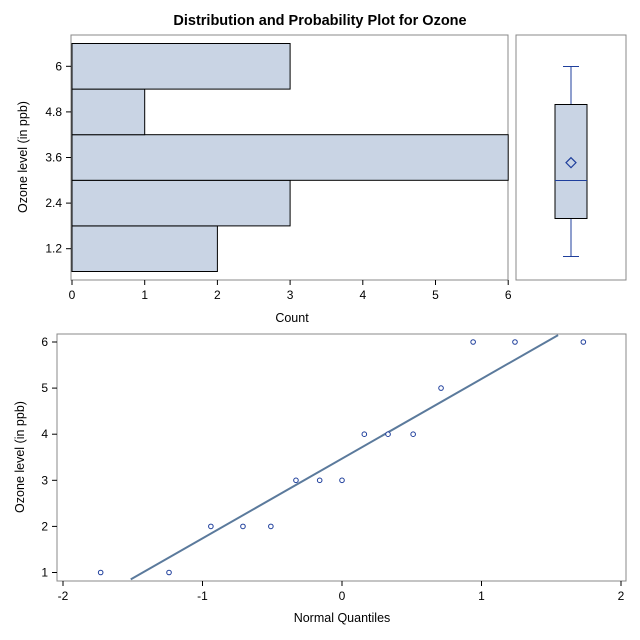 The width and height of the screenshot is (640, 640). I want to click on probability-plot-x-tick-label: 1, so click(481, 596).